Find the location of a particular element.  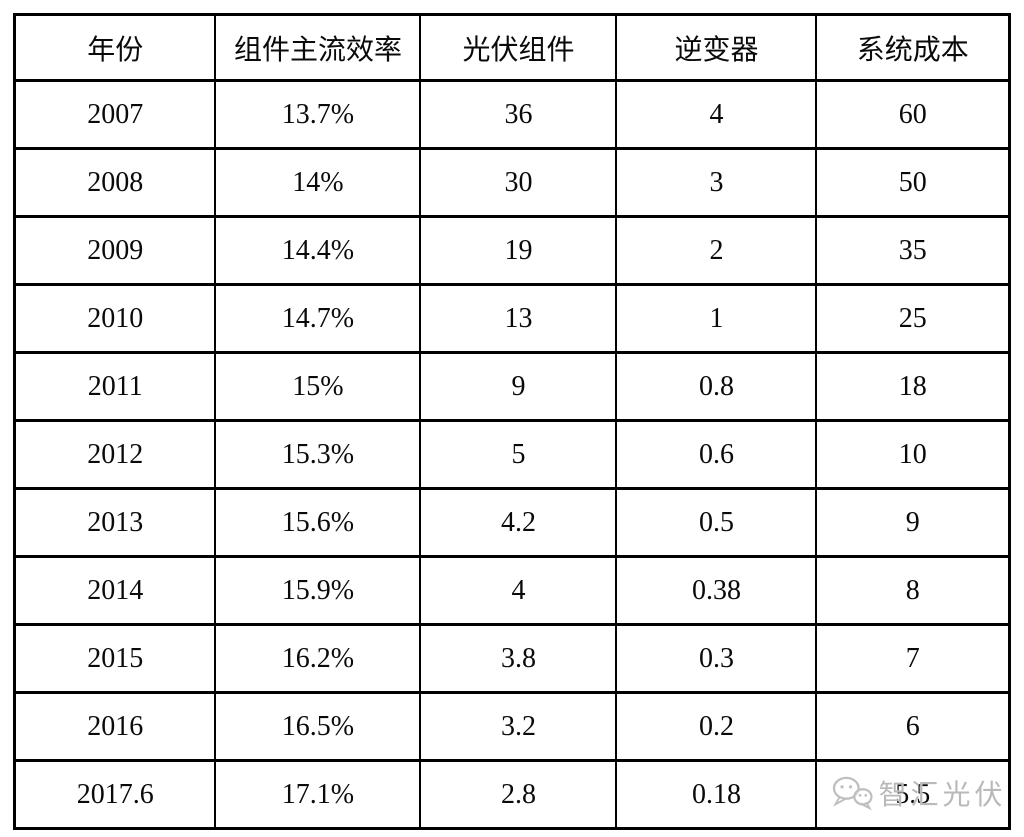

table-row: 2012 15.3% 5 0.6 10 is located at coordinates (512, 454).